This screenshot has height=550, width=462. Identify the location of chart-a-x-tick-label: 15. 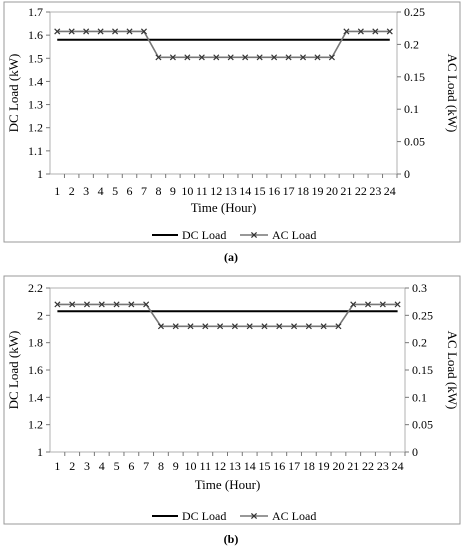
(260, 191).